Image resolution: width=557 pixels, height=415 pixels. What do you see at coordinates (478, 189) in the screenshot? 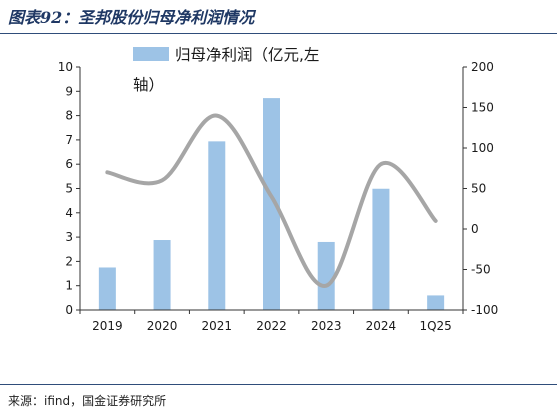
I see `right-tick-label: 50` at bounding box center [478, 189].